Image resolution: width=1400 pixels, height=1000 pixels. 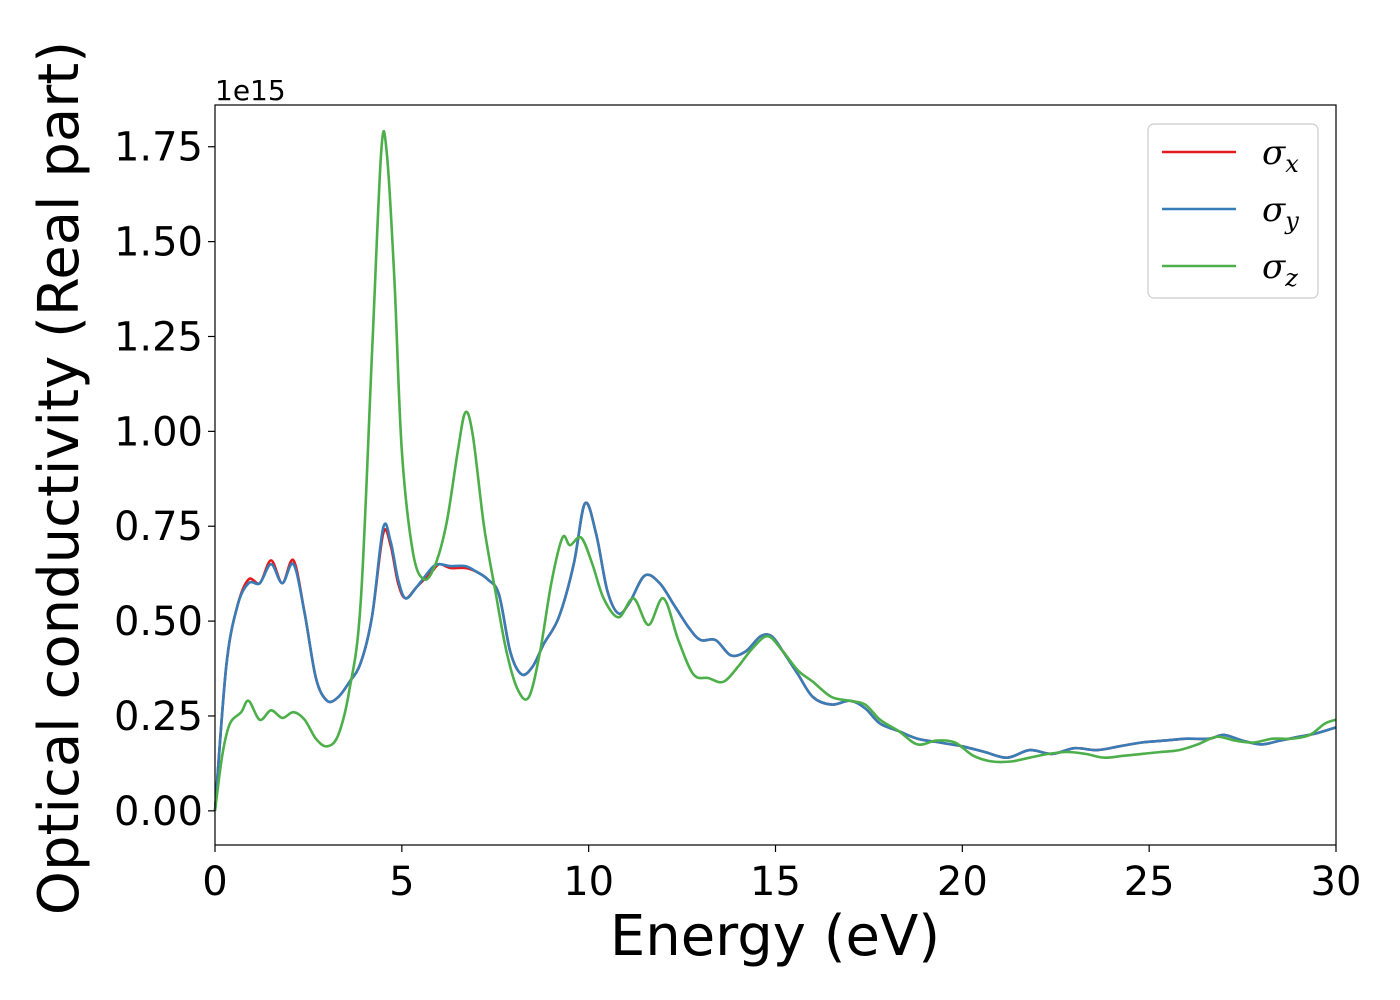 I want to click on legend: σx σy σz, so click(x=1233, y=211).